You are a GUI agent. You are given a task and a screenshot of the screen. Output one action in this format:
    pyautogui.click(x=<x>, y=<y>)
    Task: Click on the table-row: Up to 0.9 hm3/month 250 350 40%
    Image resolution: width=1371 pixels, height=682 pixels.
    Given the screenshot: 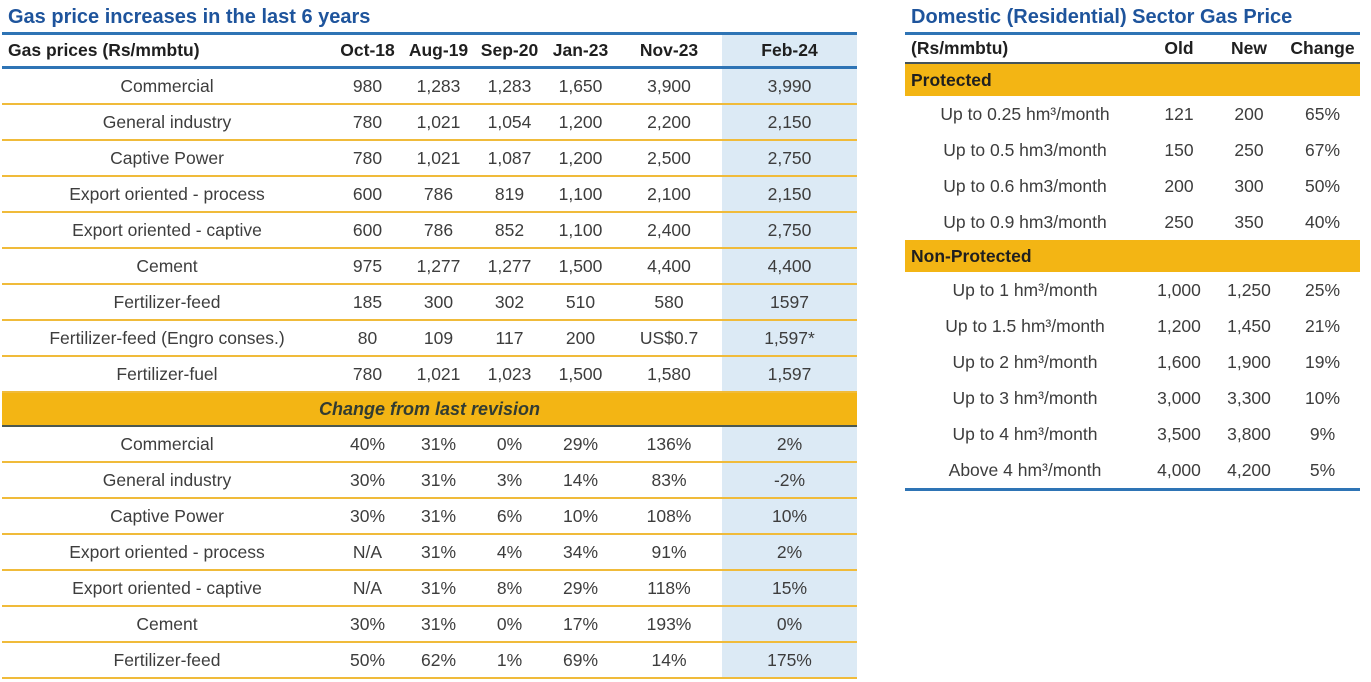 What is the action you would take?
    pyautogui.click(x=1132, y=222)
    